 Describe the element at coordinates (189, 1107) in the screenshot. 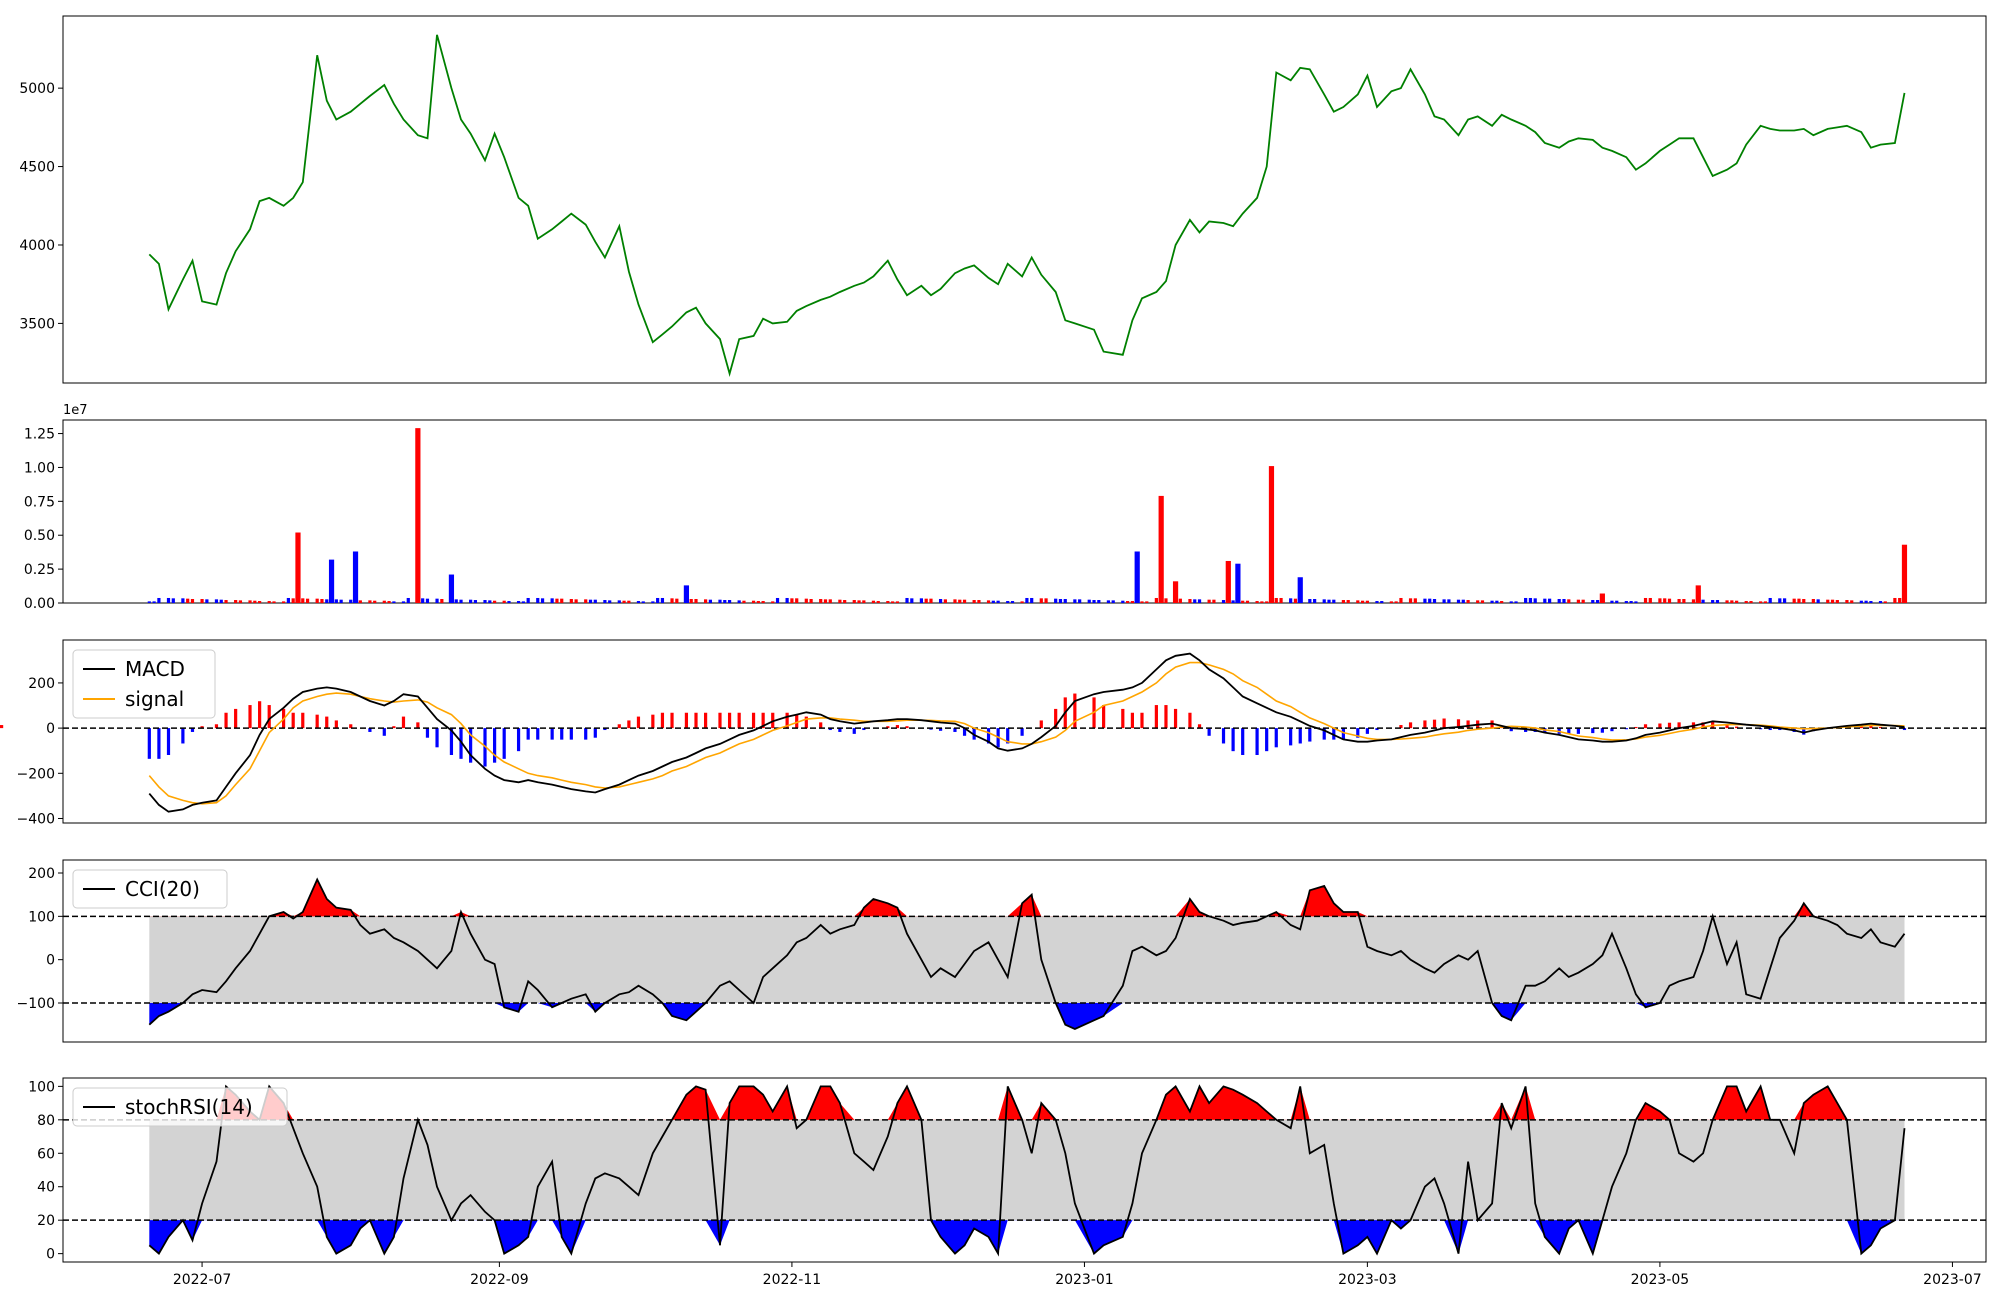

I see `legend-label: stochRSI(14)` at that location.